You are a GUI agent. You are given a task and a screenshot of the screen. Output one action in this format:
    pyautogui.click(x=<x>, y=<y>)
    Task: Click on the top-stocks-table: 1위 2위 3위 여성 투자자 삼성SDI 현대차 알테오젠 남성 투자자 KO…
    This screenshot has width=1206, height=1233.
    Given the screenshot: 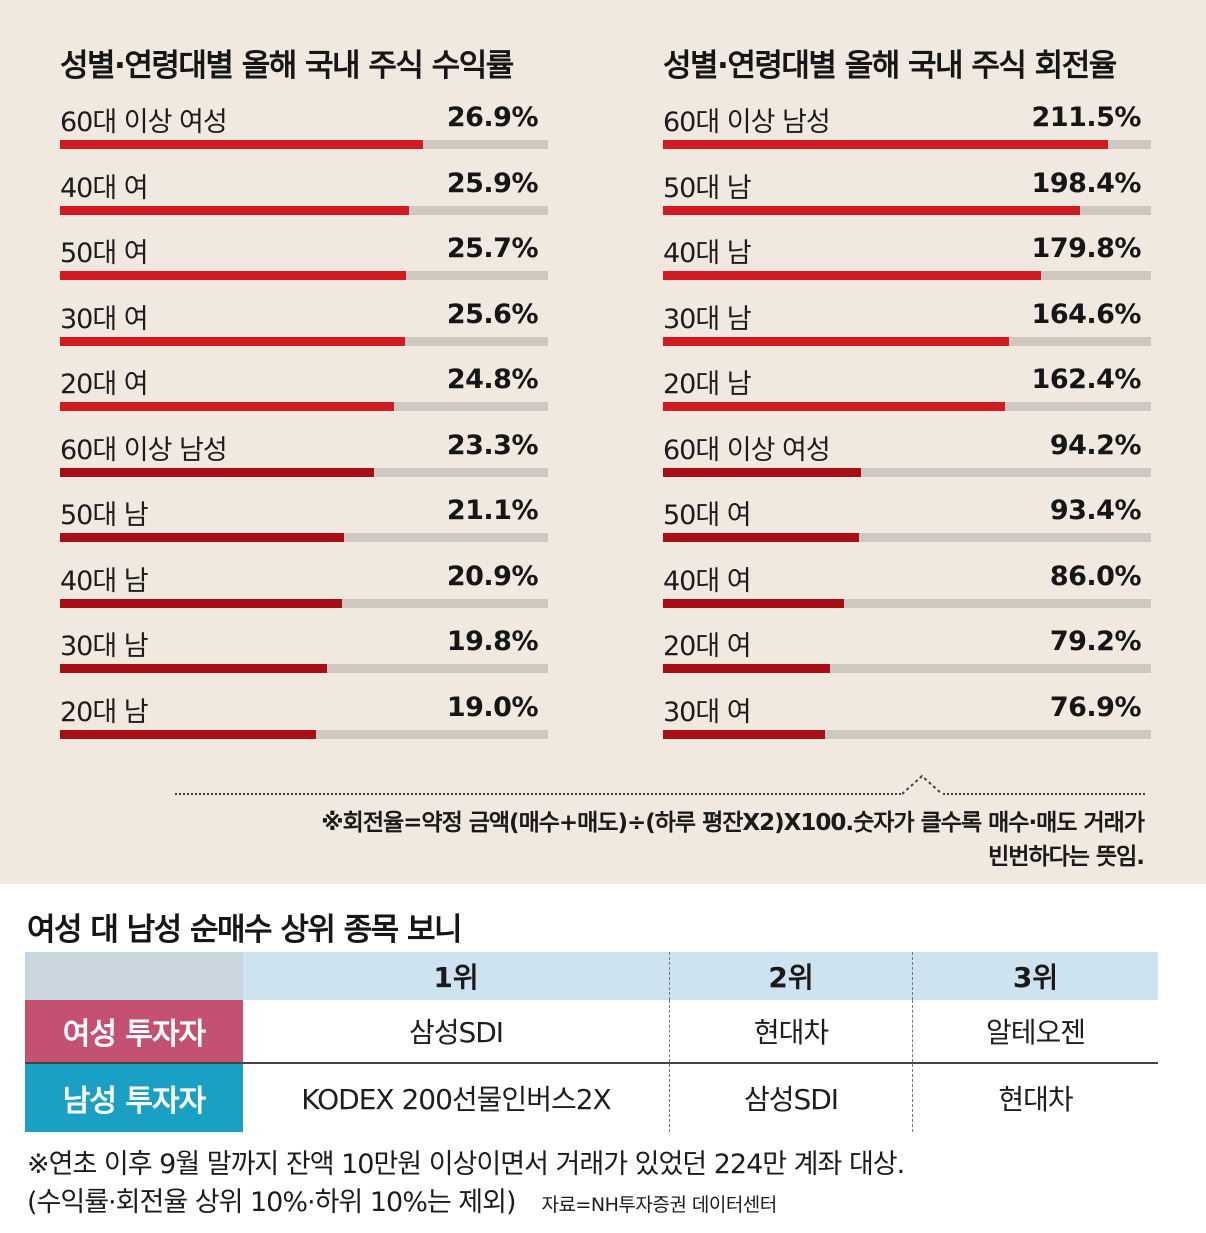 What is the action you would take?
    pyautogui.click(x=591, y=1042)
    